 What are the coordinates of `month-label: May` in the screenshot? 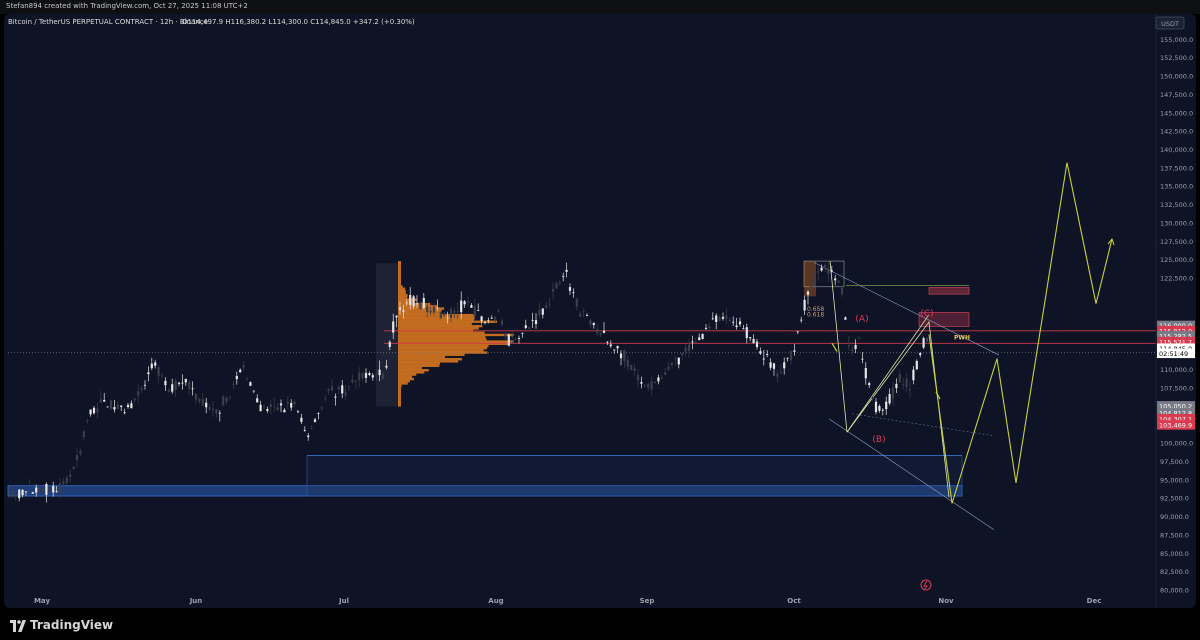 It's located at (42, 601).